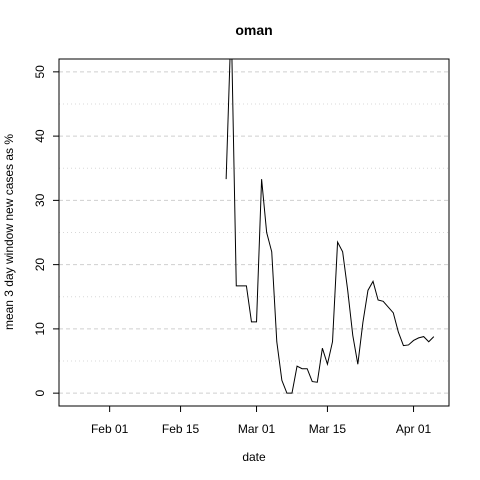 Image resolution: width=480 pixels, height=480 pixels. Describe the element at coordinates (414, 429) in the screenshot. I see `x-tick-label: Apr 01` at that location.